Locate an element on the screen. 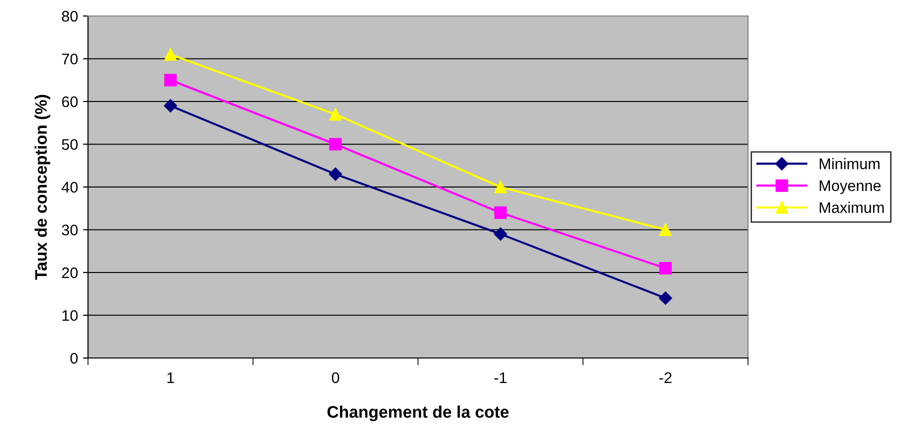  y-tick-label: 30 is located at coordinates (70, 230).